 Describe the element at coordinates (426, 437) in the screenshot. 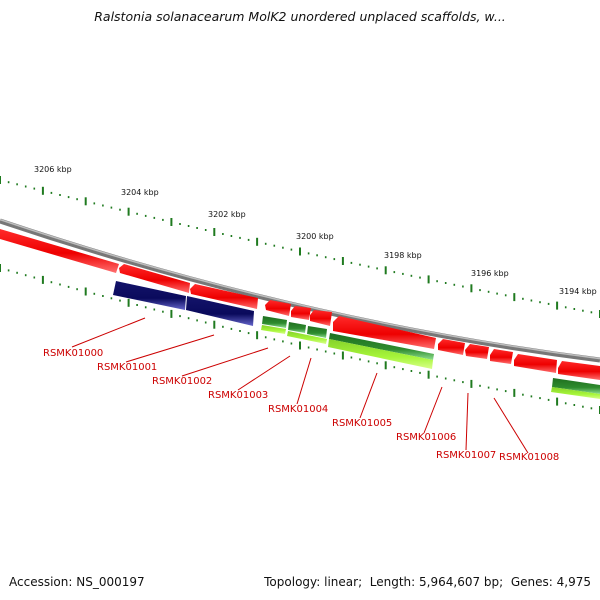

I see `gene-label: RSMK01006` at that location.